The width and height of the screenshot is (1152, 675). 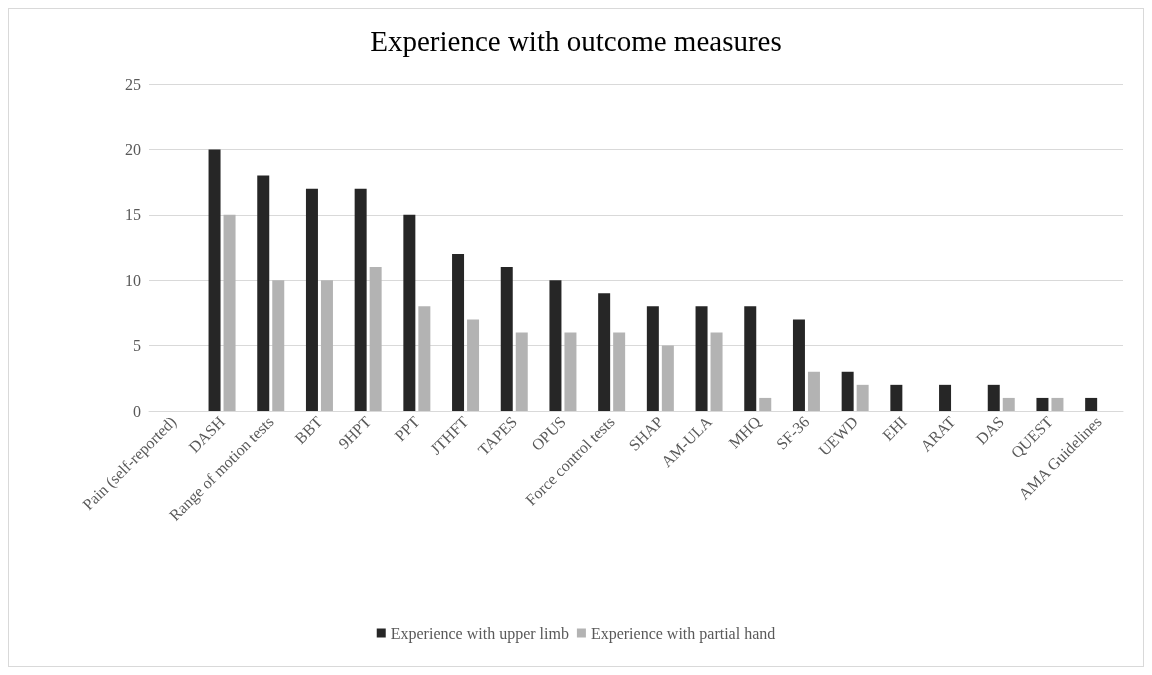 I want to click on y-tick-label: 15, so click(x=133, y=215).